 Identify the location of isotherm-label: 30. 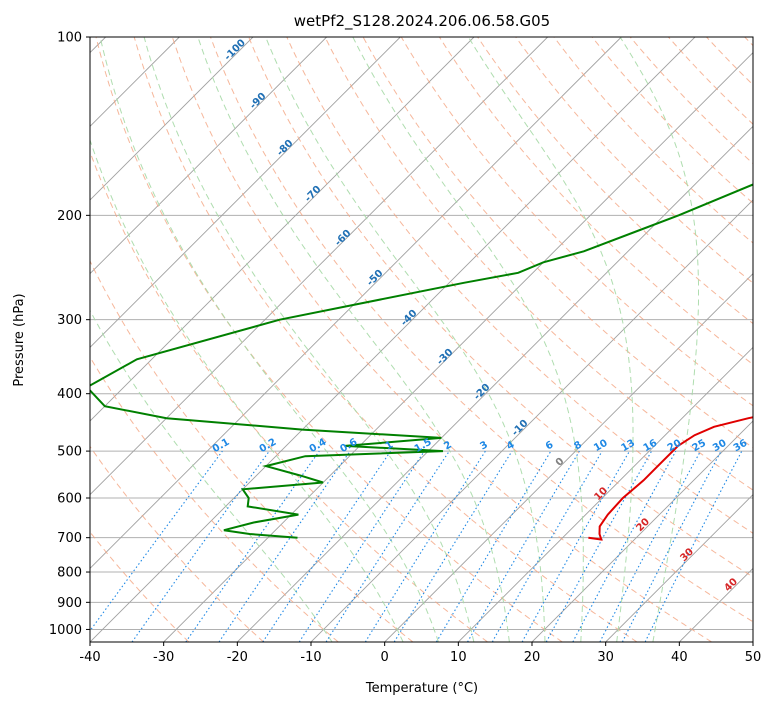
(687, 555).